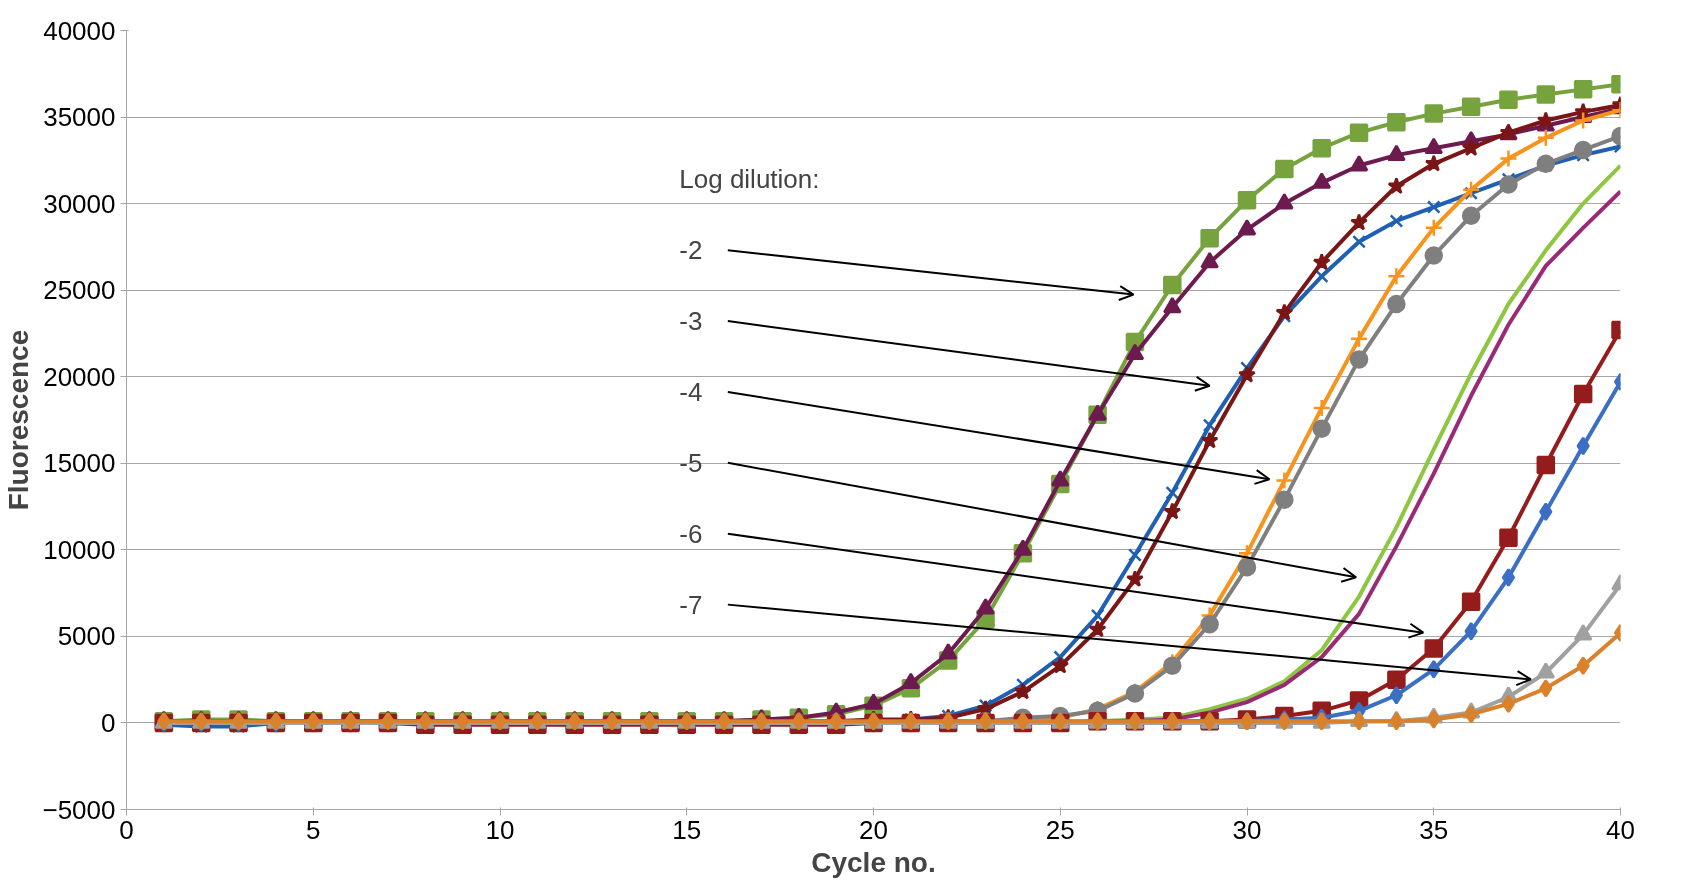 This screenshot has height=891, width=1694. I want to click on y-tick-label: 20000, so click(79, 376).